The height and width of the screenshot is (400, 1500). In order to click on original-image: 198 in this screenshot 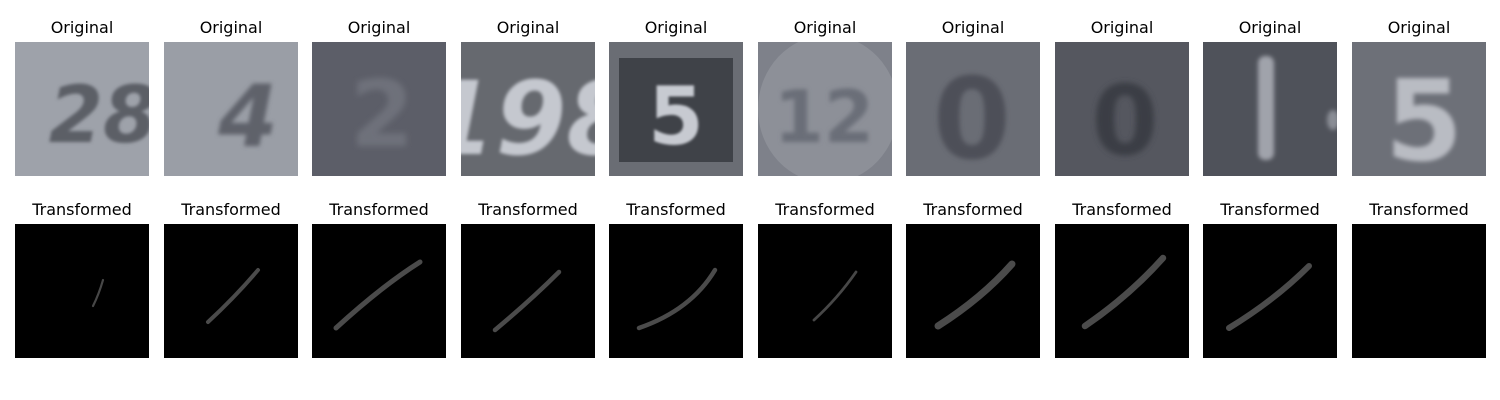, I will do `click(528, 109)`.